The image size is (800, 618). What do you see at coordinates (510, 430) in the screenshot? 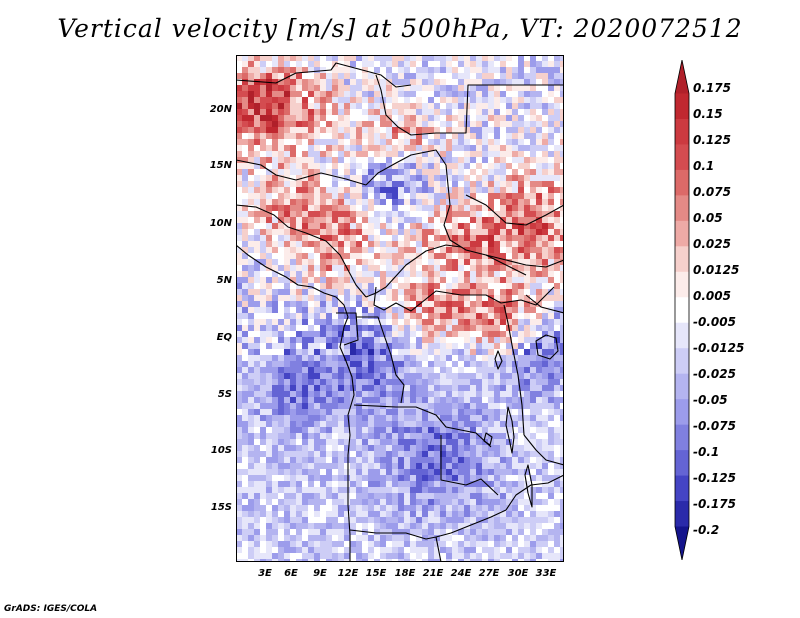
I see `lake-tanganyika` at bounding box center [510, 430].